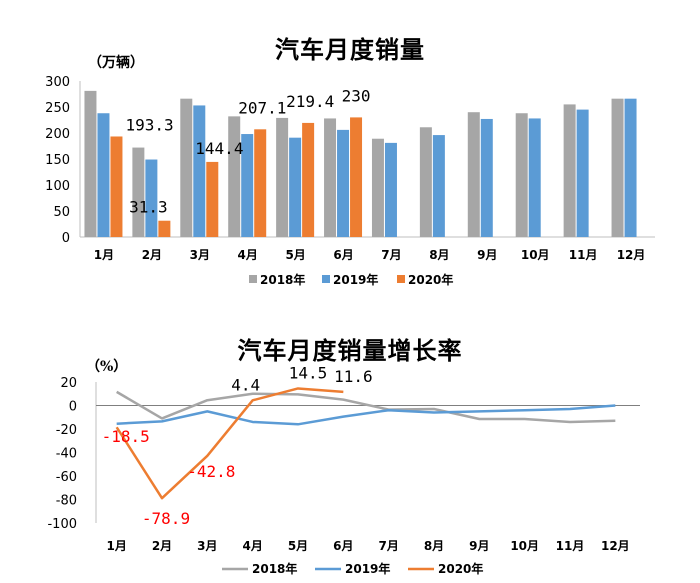  What do you see at coordinates (126, 436) in the screenshot?
I see `line-data-label: -18.5` at bounding box center [126, 436].